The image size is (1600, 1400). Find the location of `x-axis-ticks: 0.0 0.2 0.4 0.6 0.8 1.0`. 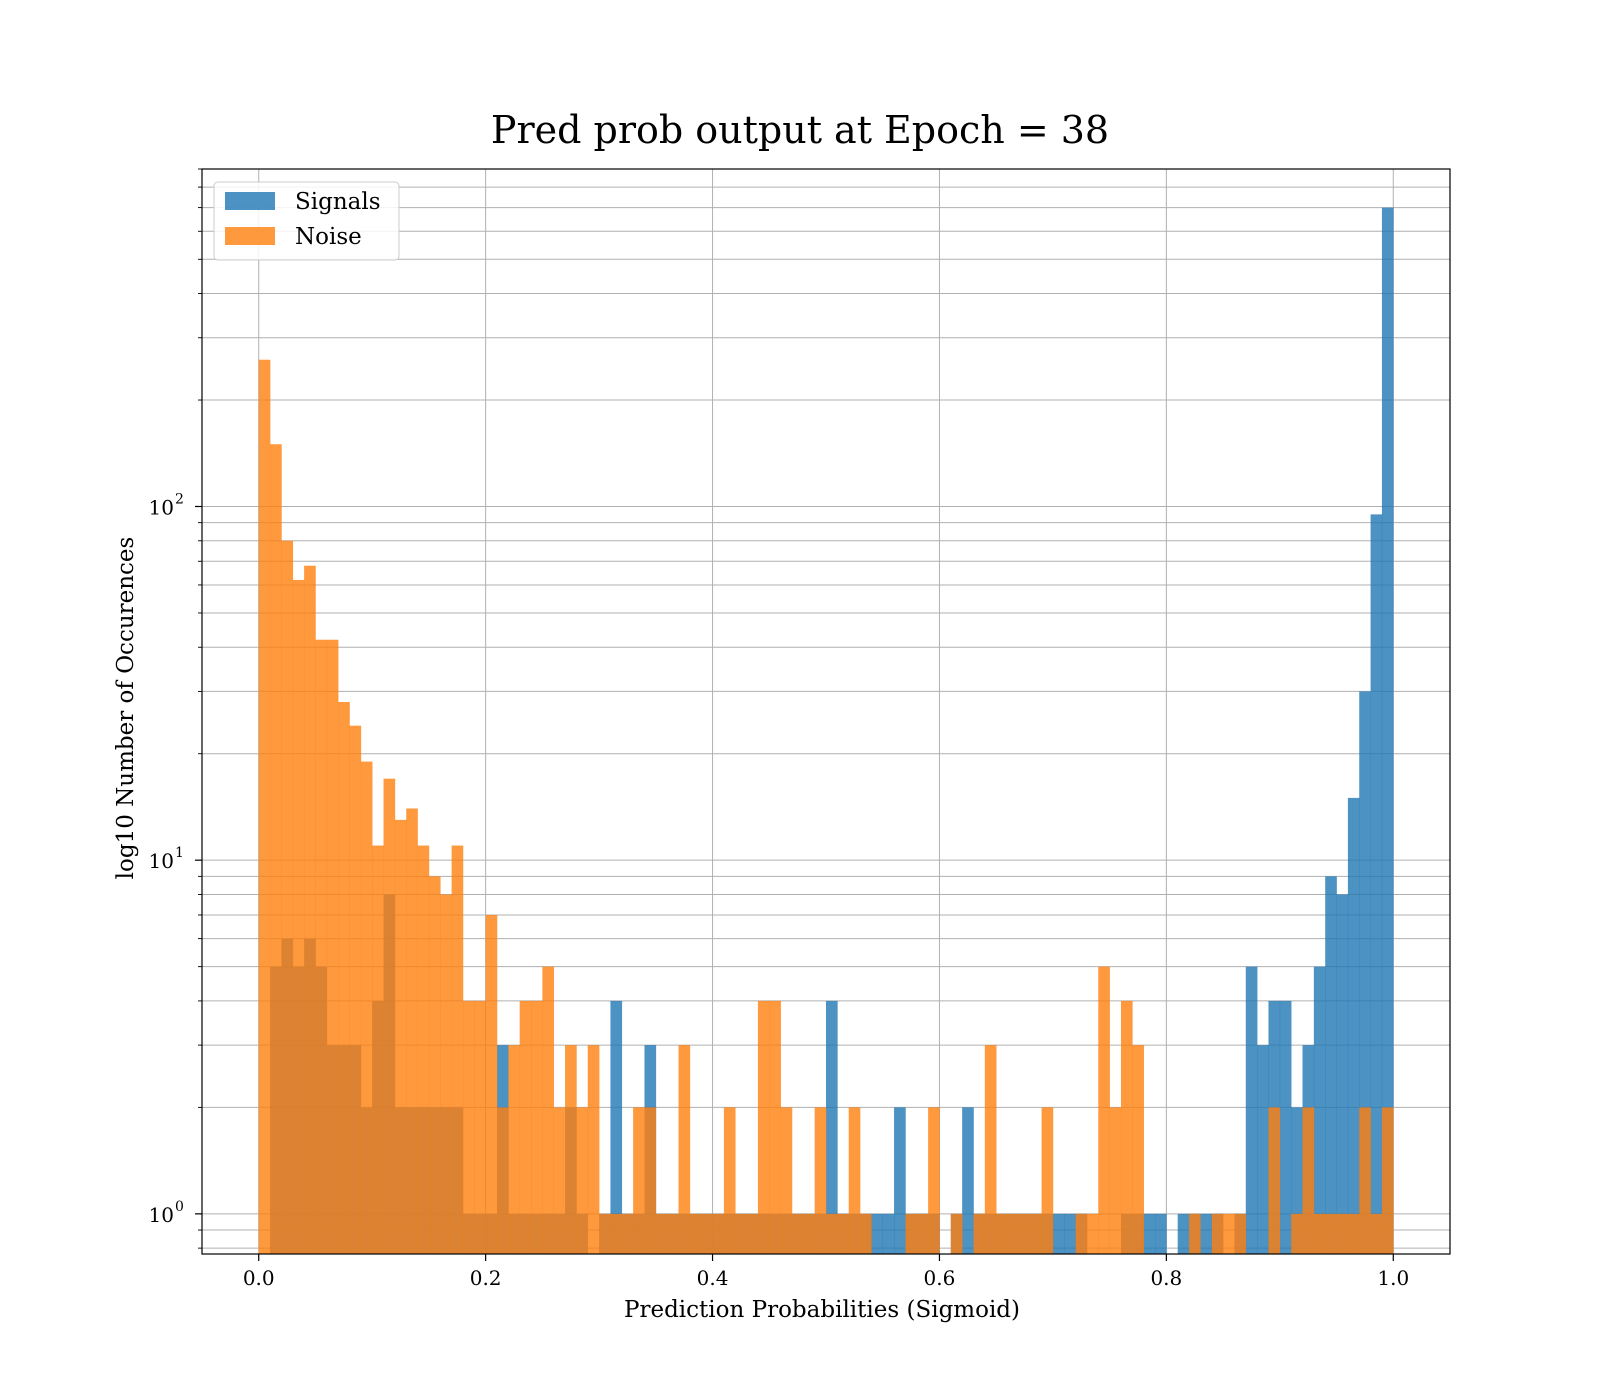

x-axis-ticks: 0.0 0.2 0.4 0.6 0.8 1.0 is located at coordinates (826, 1272).